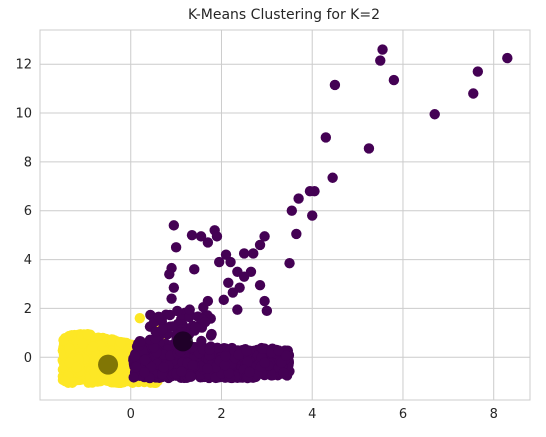 This screenshot has height=437, width=546. Describe the element at coordinates (28, 260) in the screenshot. I see `y-tick-label: 4` at that location.